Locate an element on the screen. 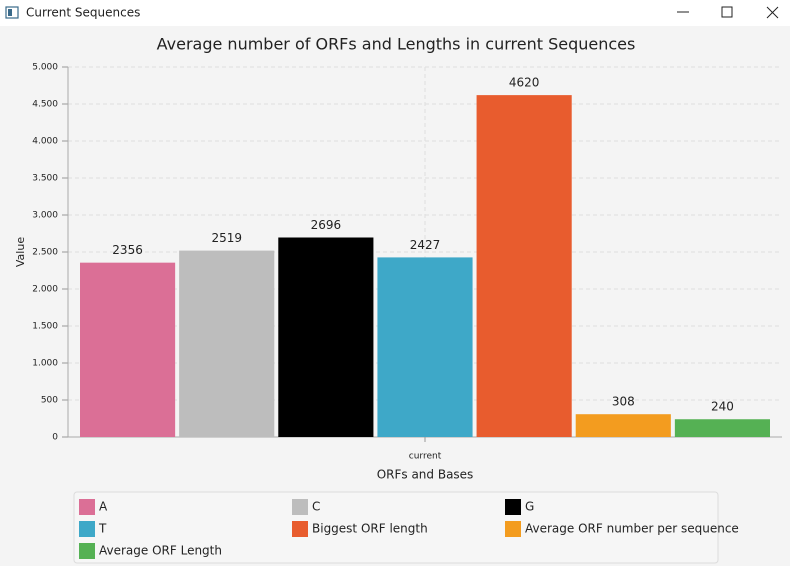  x-tick-label: current is located at coordinates (425, 457).